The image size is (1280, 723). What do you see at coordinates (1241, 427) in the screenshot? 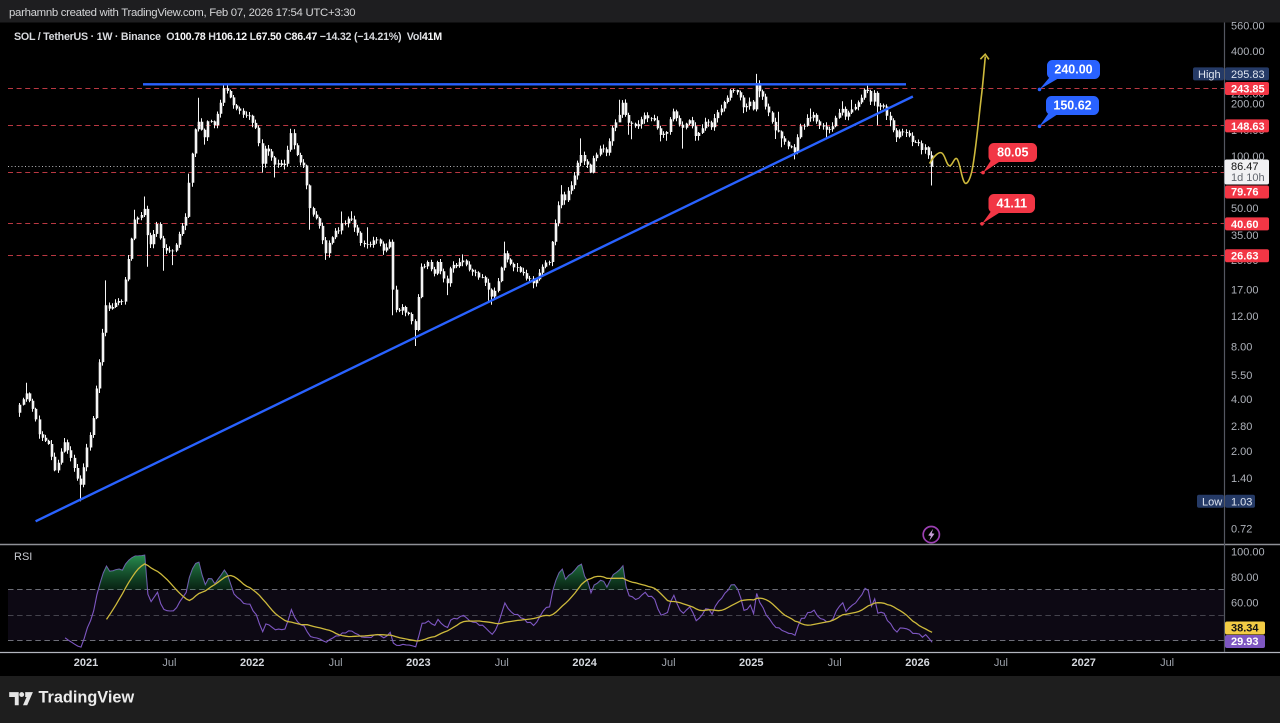
I see `svg-text: 2.80` at bounding box center [1241, 427].